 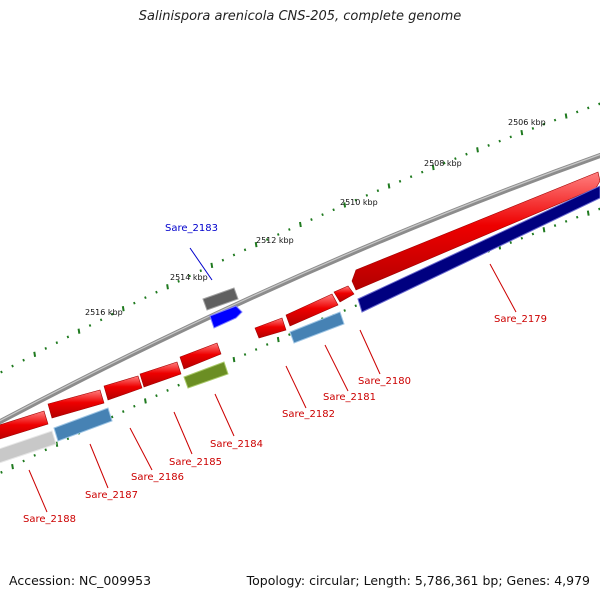 I want to click on ruler-label: 2516 kbp, so click(x=104, y=312).